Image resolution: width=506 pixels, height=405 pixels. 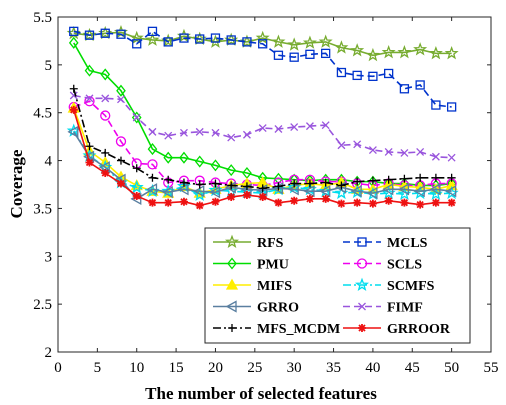 I want to click on legend-item-mifs: MIFS, so click(x=252, y=286).